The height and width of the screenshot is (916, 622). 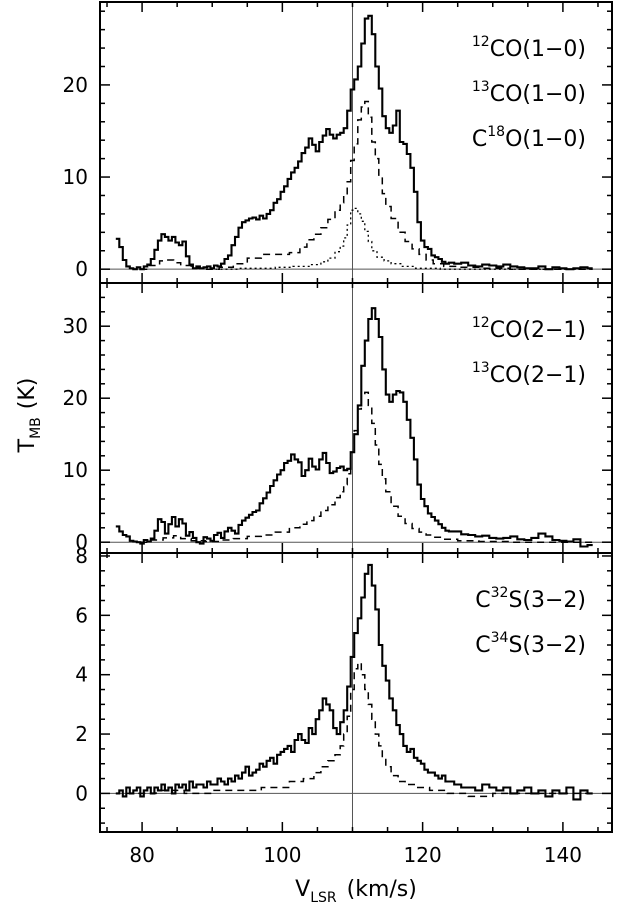 I want to click on series-dotted, so click(x=401, y=238).